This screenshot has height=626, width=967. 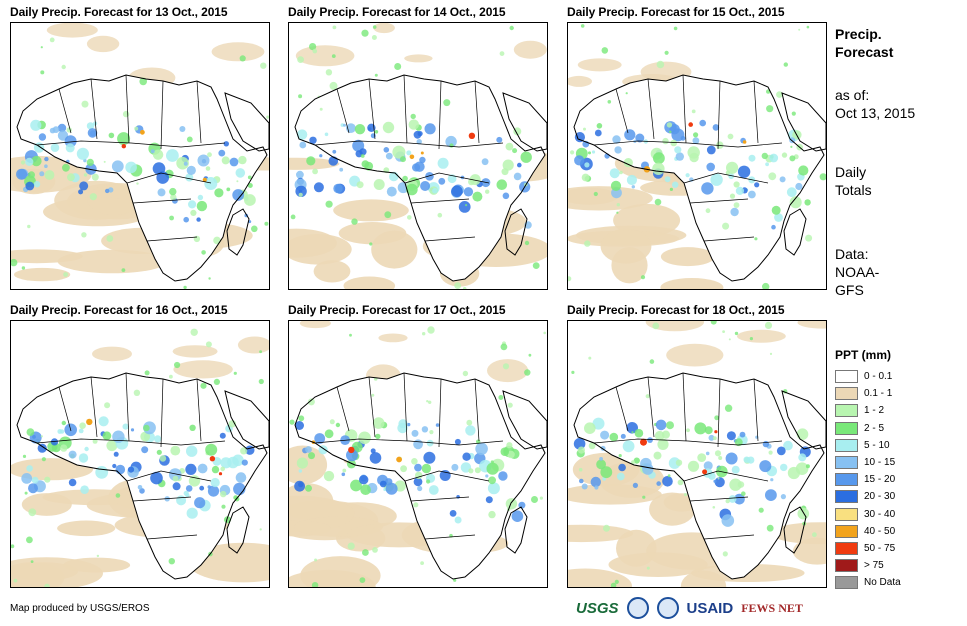 I want to click on heading-line1: Precip., so click(x=858, y=34).